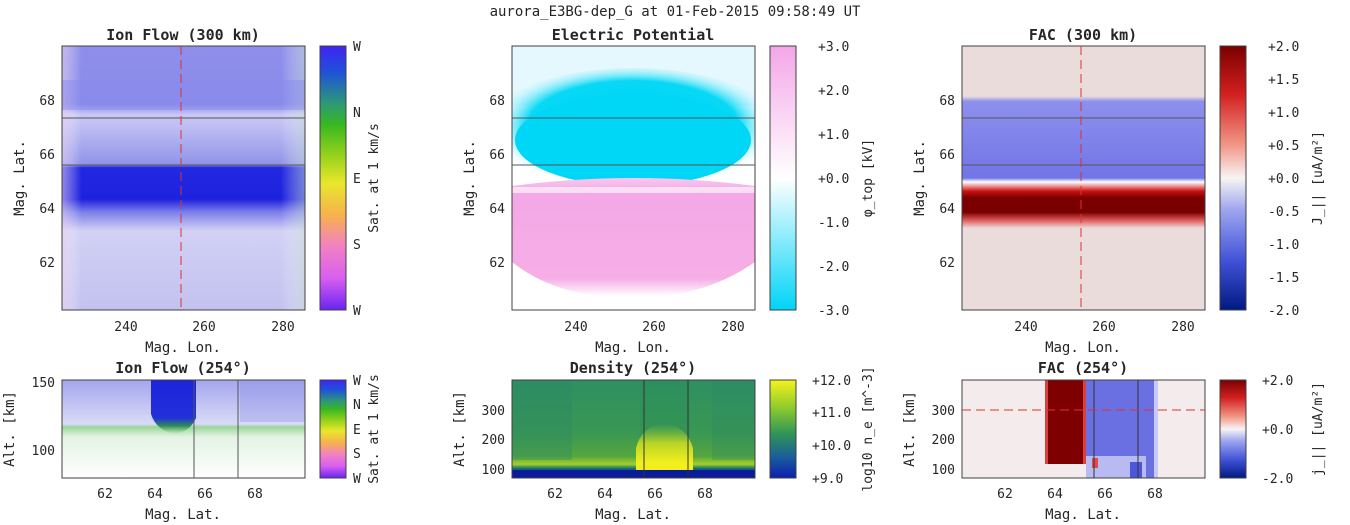 Image resolution: width=1350 pixels, height=525 pixels. Describe the element at coordinates (910, 429) in the screenshot. I see `fac-profile-ylabel: Alt. [km]` at that location.